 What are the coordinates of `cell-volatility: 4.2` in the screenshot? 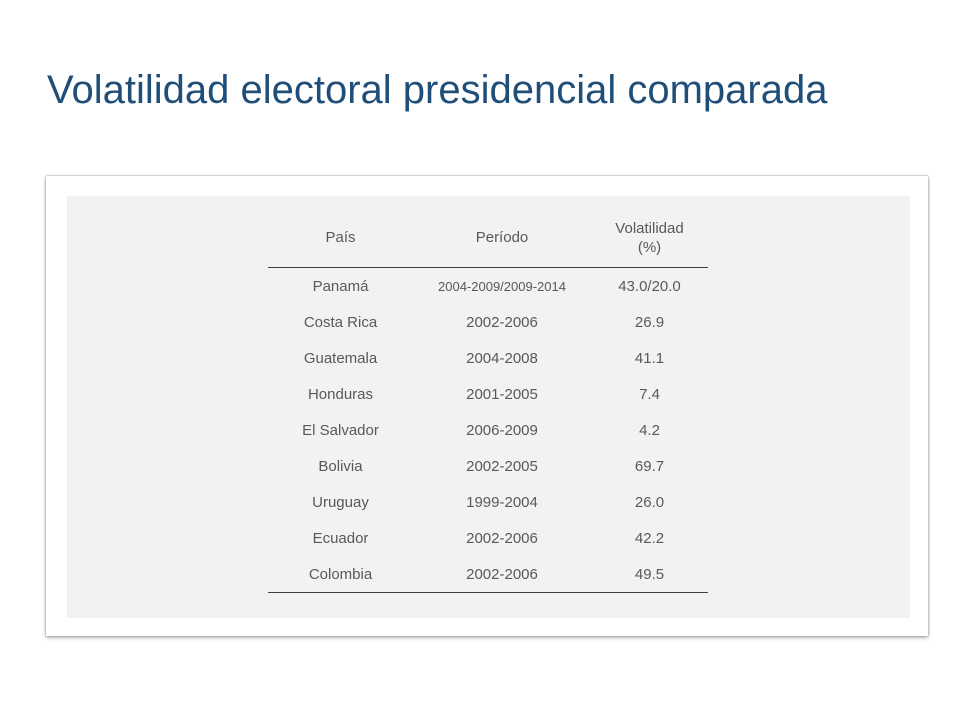 It's located at (649, 430).